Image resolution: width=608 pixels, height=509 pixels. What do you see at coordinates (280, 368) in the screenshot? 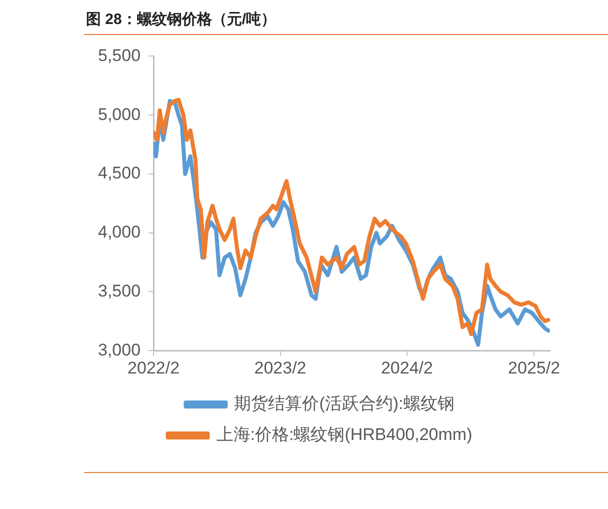
I see `x-tick-label: 2023/2` at bounding box center [280, 368].